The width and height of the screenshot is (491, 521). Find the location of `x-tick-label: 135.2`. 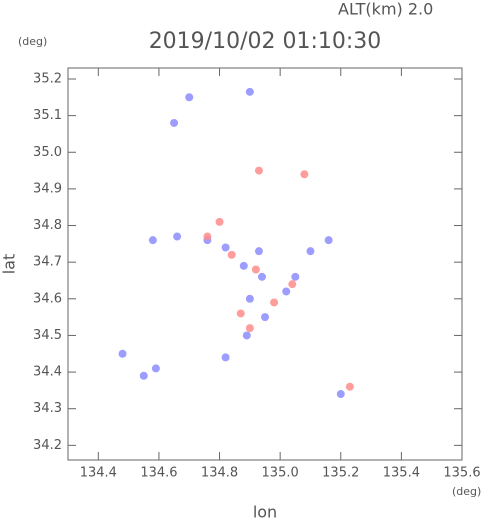

x-tick-label: 135.2 is located at coordinates (340, 473).